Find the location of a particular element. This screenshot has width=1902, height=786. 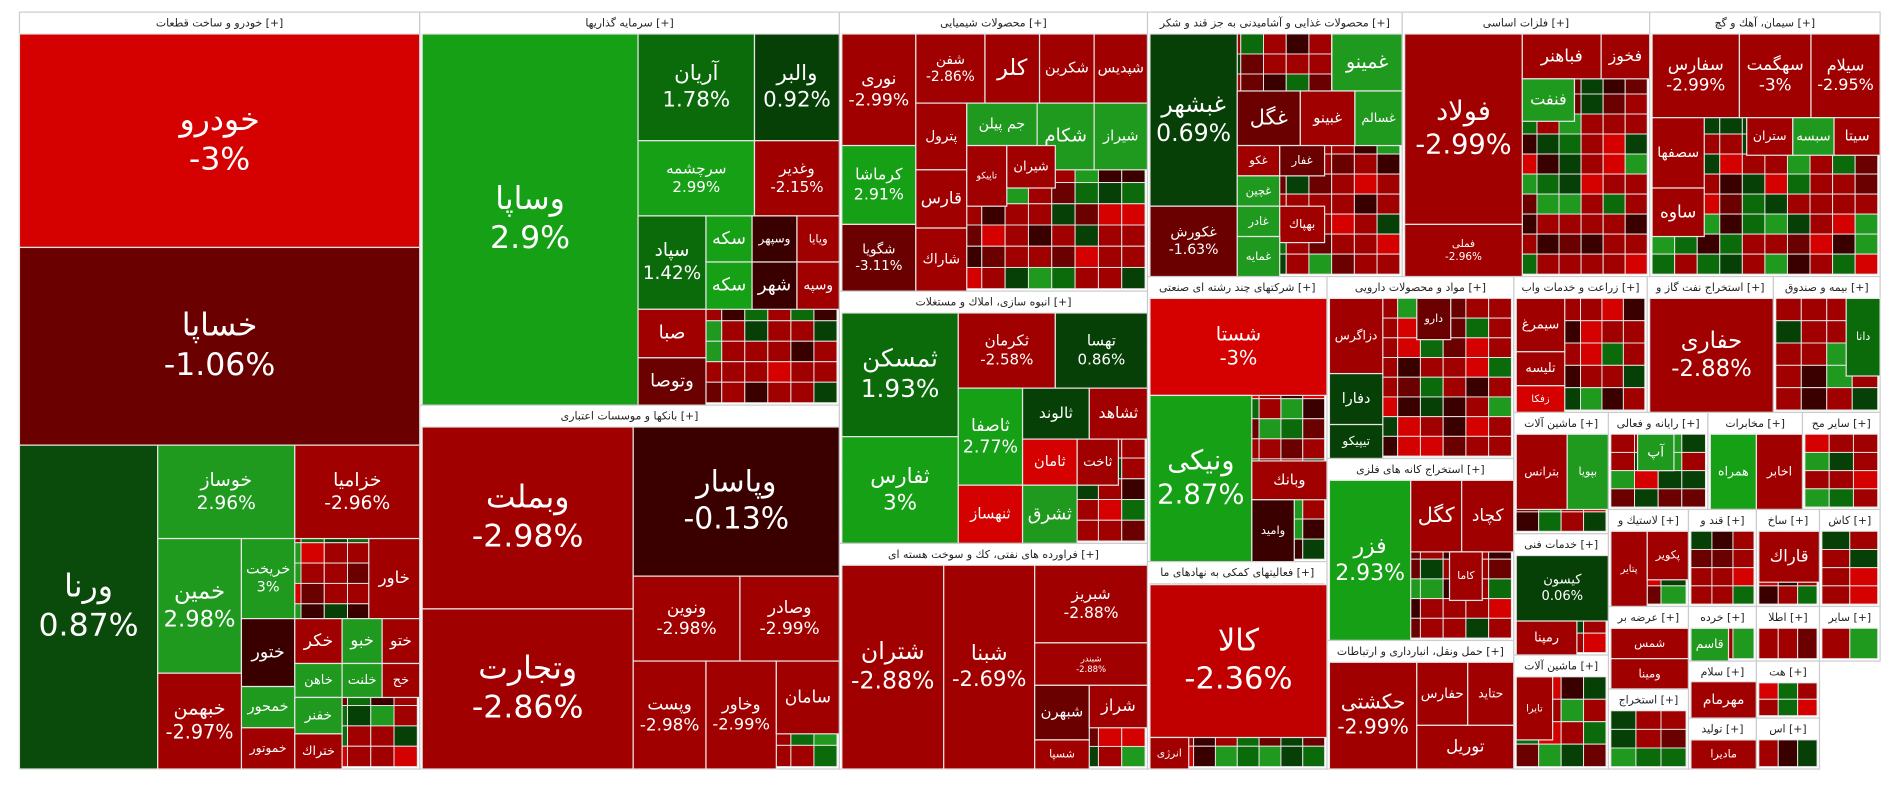

sector-title: استخراج نفت گاز و [+] is located at coordinates (1709, 287).